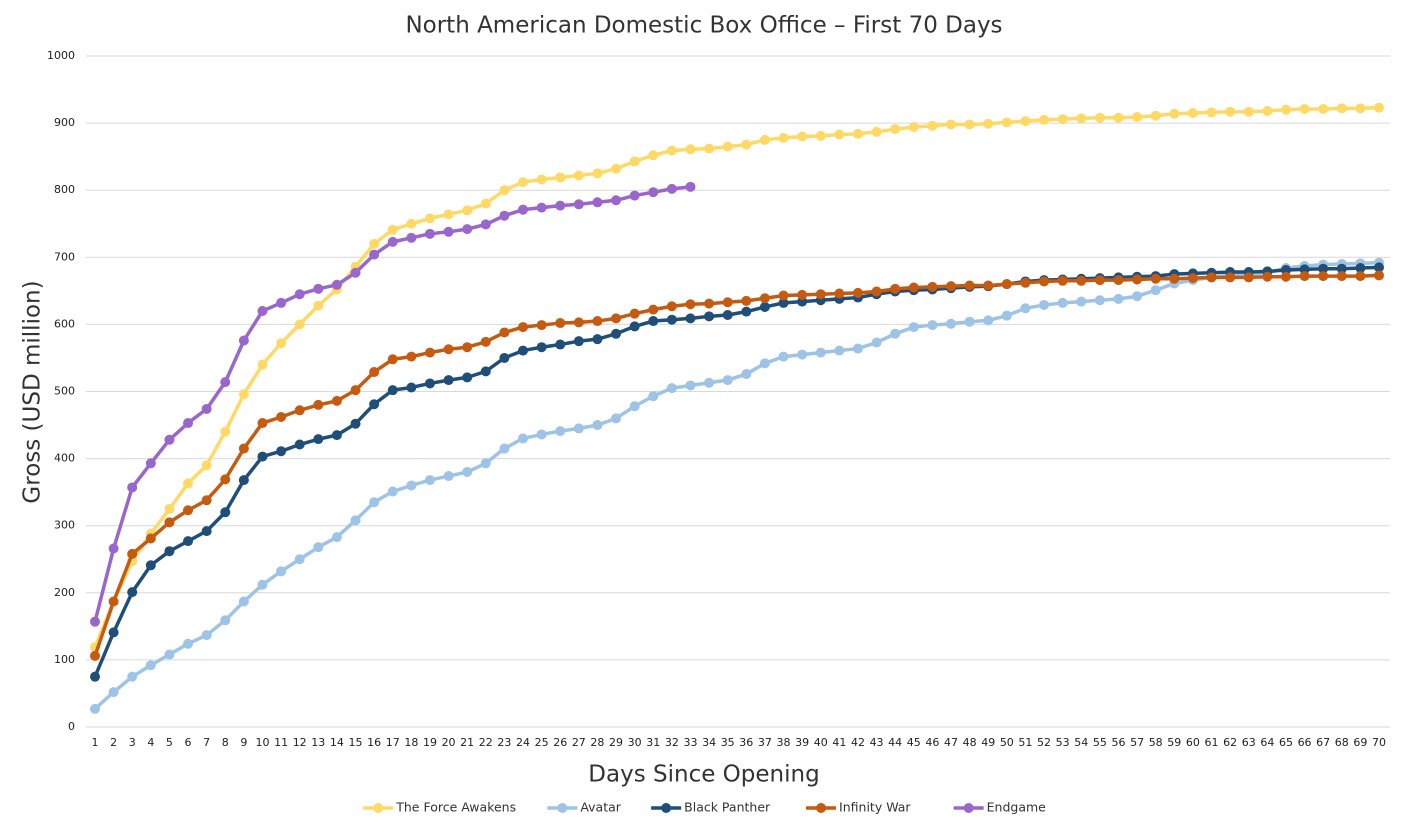  What do you see at coordinates (225, 742) in the screenshot?
I see `x-tick-label: 8` at bounding box center [225, 742].